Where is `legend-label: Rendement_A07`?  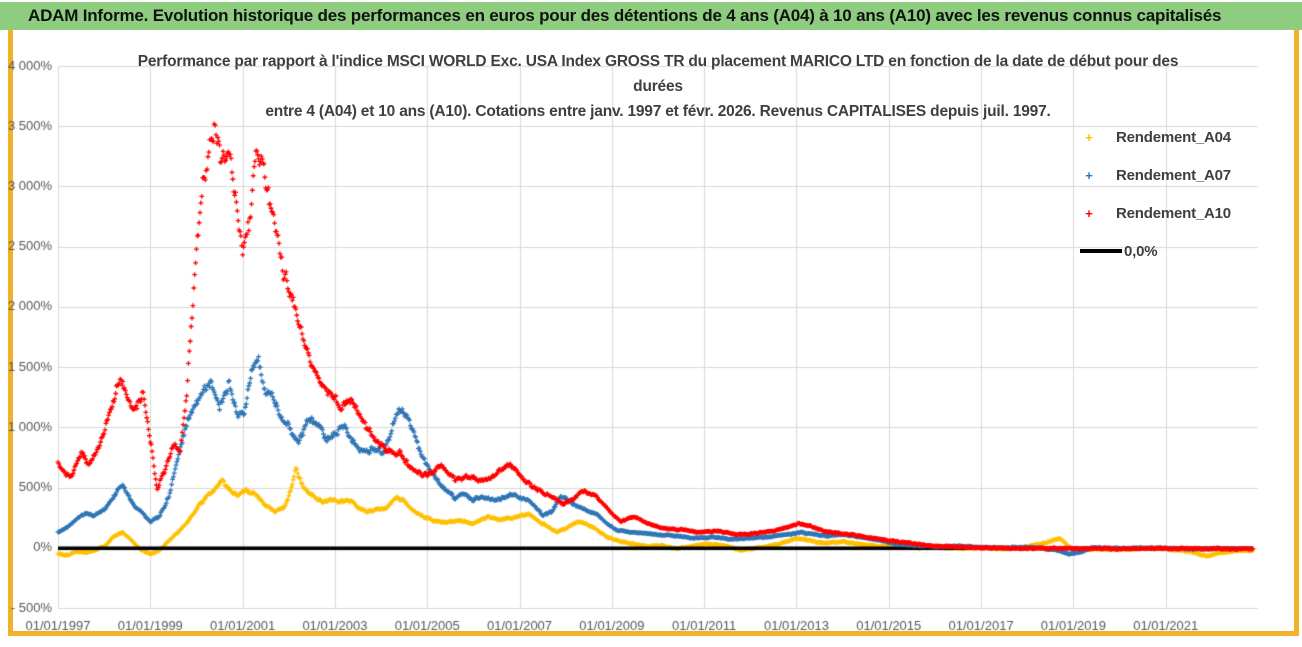 legend-label: Rendement_A07 is located at coordinates (1173, 175).